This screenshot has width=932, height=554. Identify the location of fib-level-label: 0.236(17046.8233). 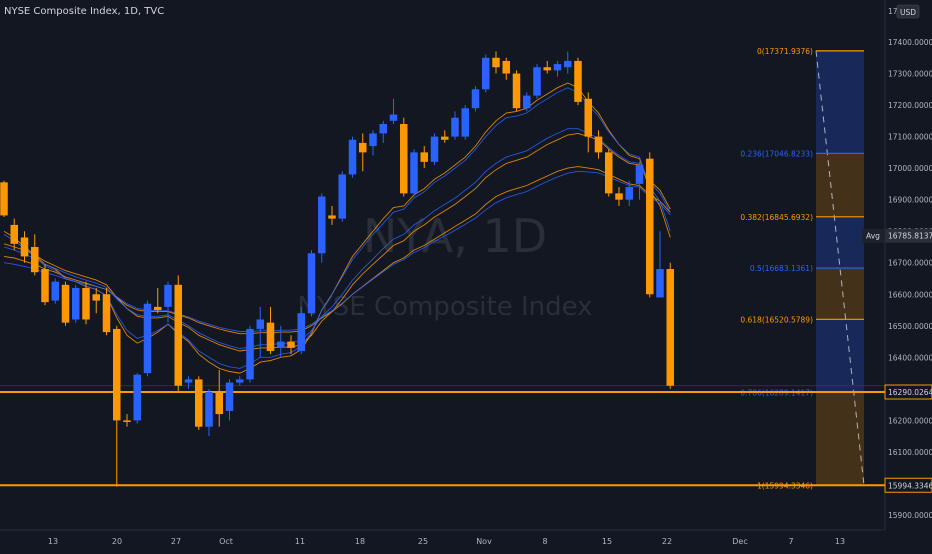
(776, 153).